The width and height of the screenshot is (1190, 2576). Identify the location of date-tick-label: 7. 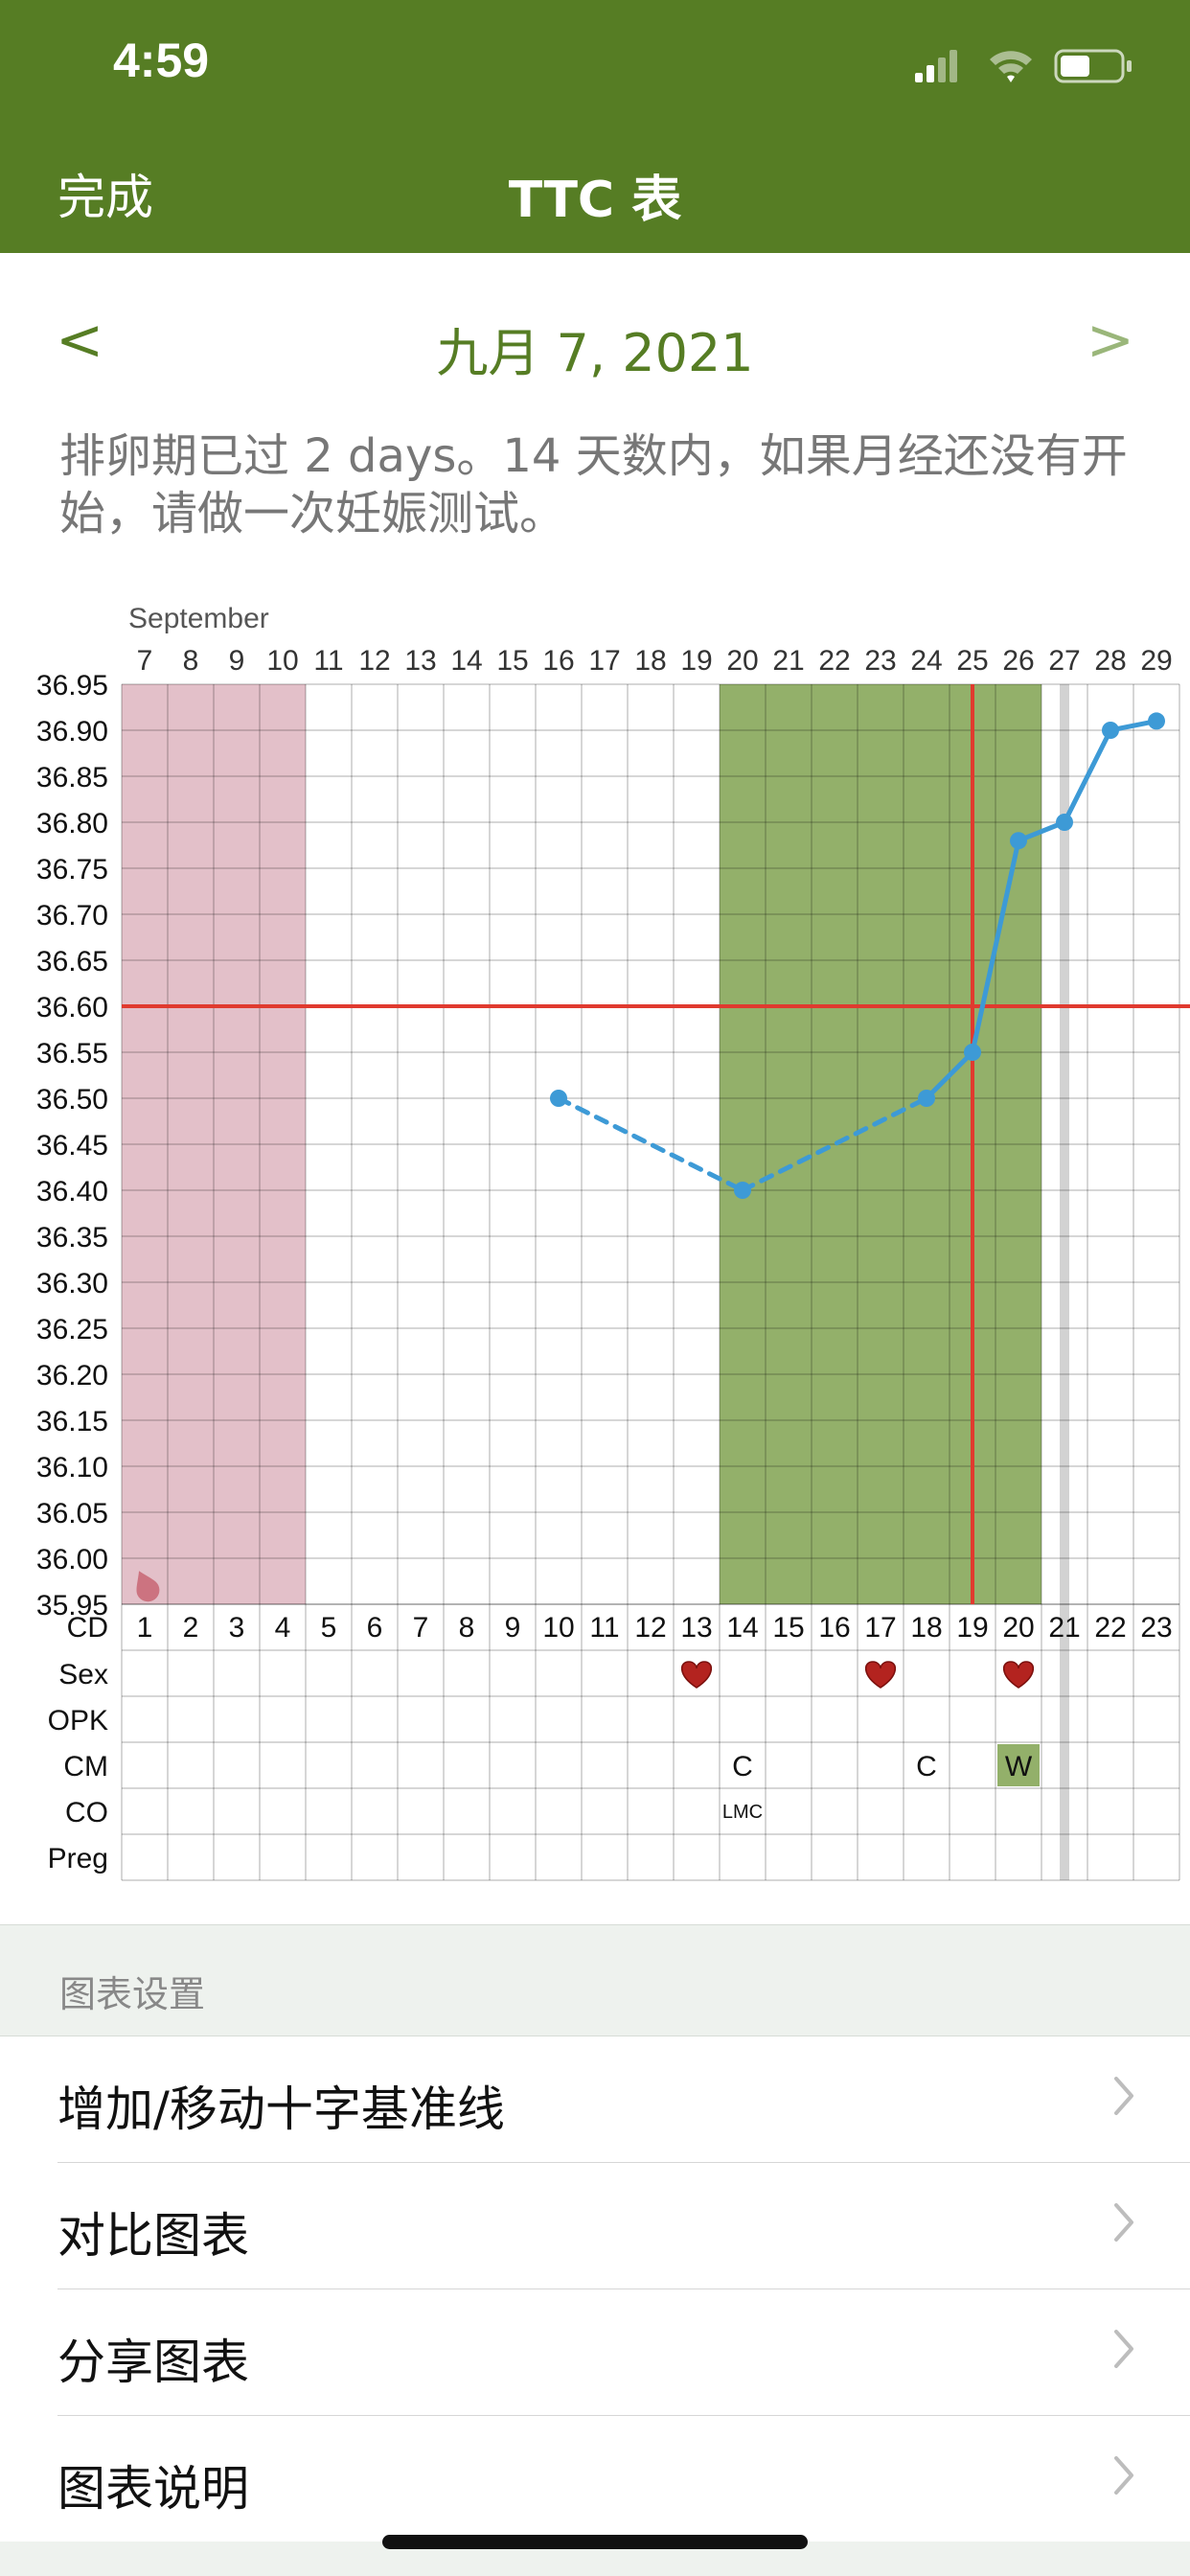
(145, 661).